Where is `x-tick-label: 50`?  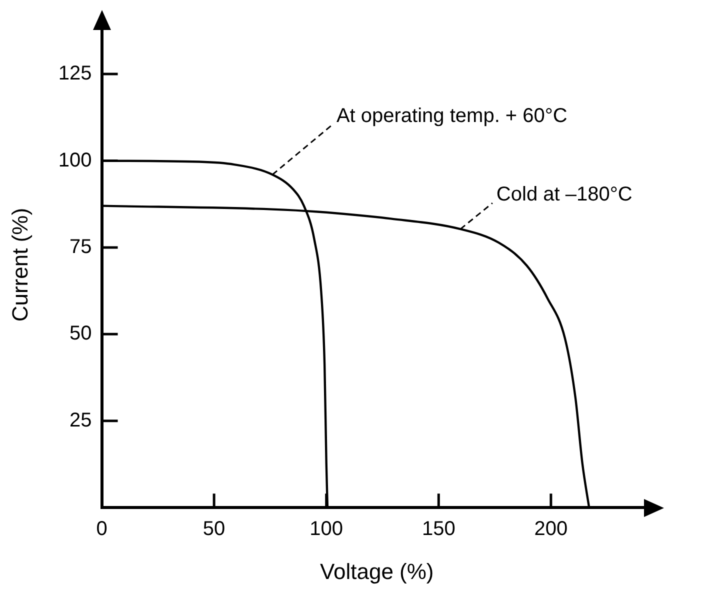
x-tick-label: 50 is located at coordinates (214, 529).